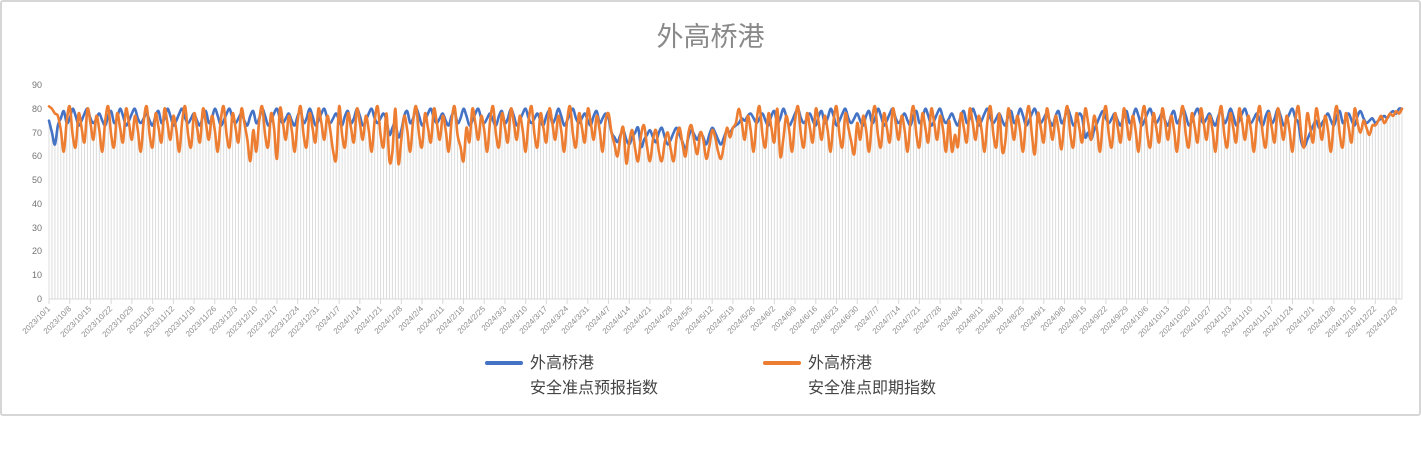 The width and height of the screenshot is (1421, 452). I want to click on y-axis-tick-label: 60, so click(36, 156).